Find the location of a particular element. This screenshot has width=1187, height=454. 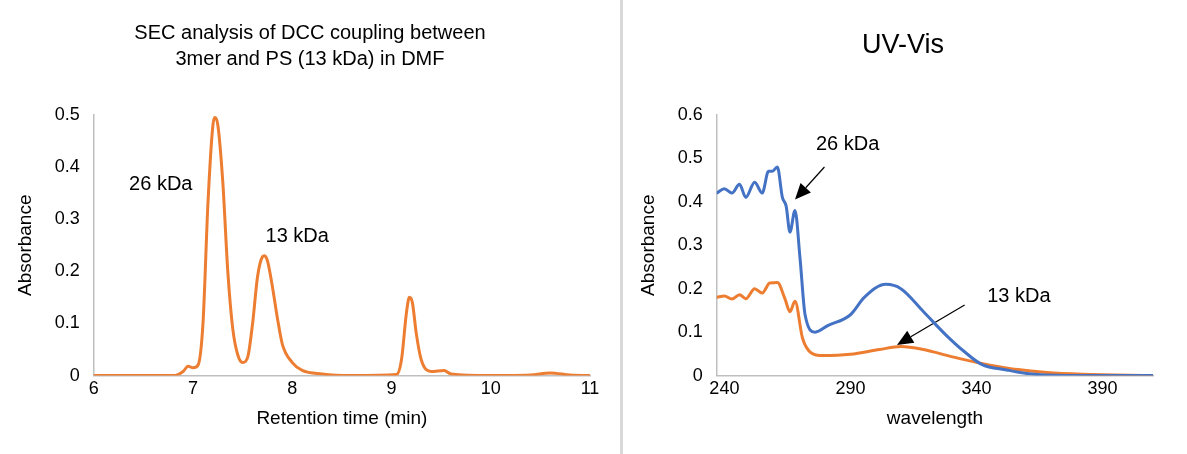

y-tick-label: 0.6 is located at coordinates (690, 113).